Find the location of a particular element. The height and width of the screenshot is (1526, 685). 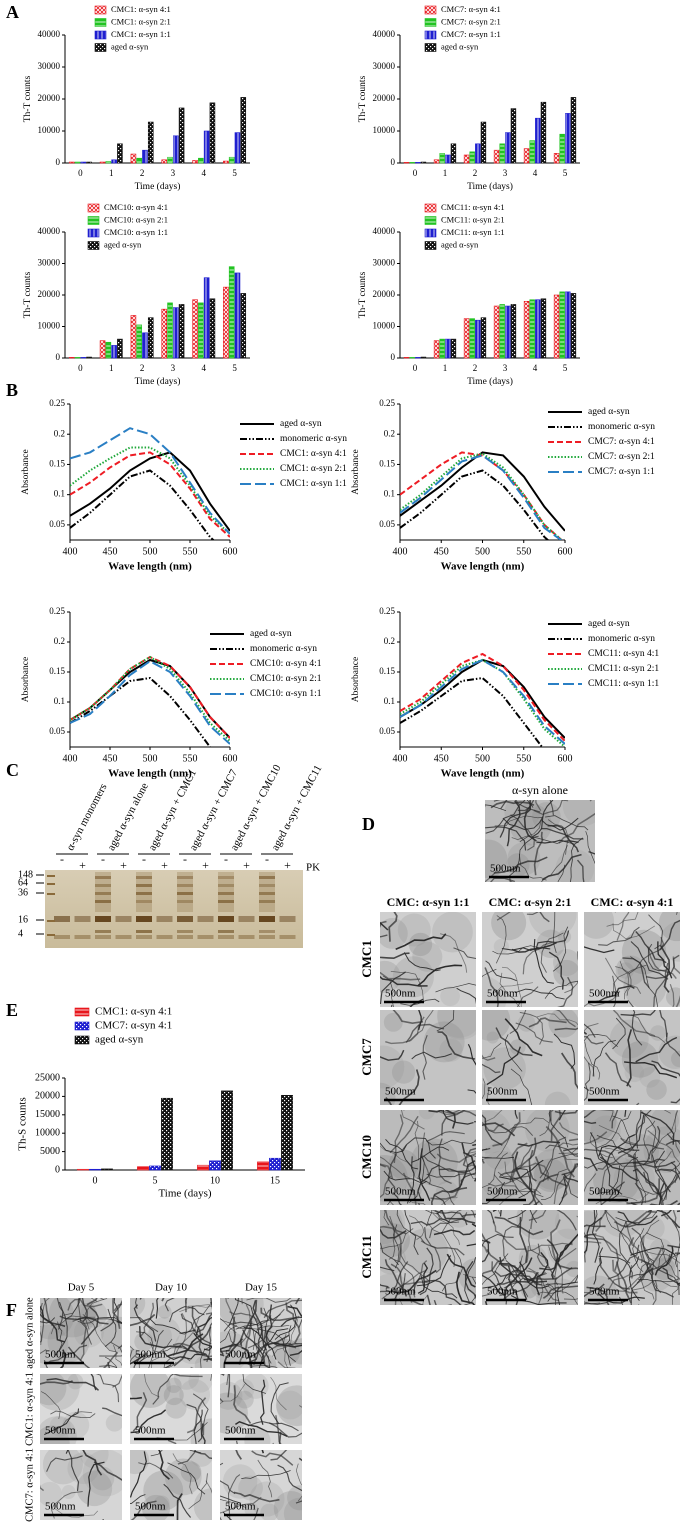

legend-label: CMC10: α-syn 4:1 is located at coordinates (286, 664).